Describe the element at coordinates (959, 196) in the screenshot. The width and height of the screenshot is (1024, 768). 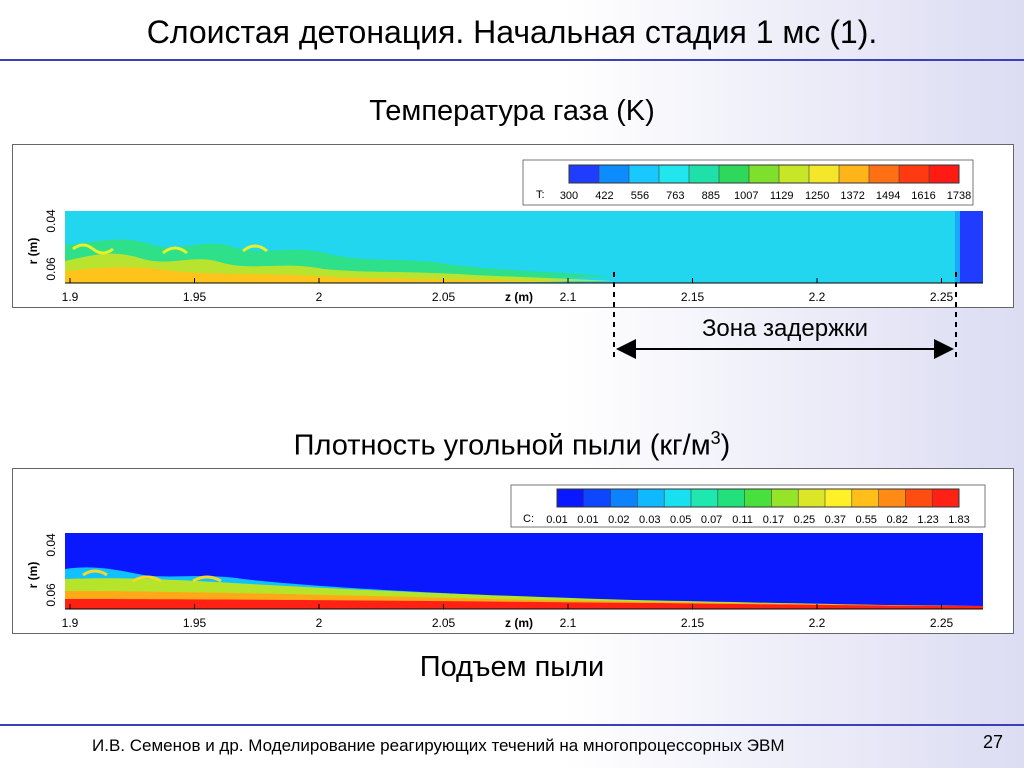
I see `temperature-legend-value: 1738` at that location.